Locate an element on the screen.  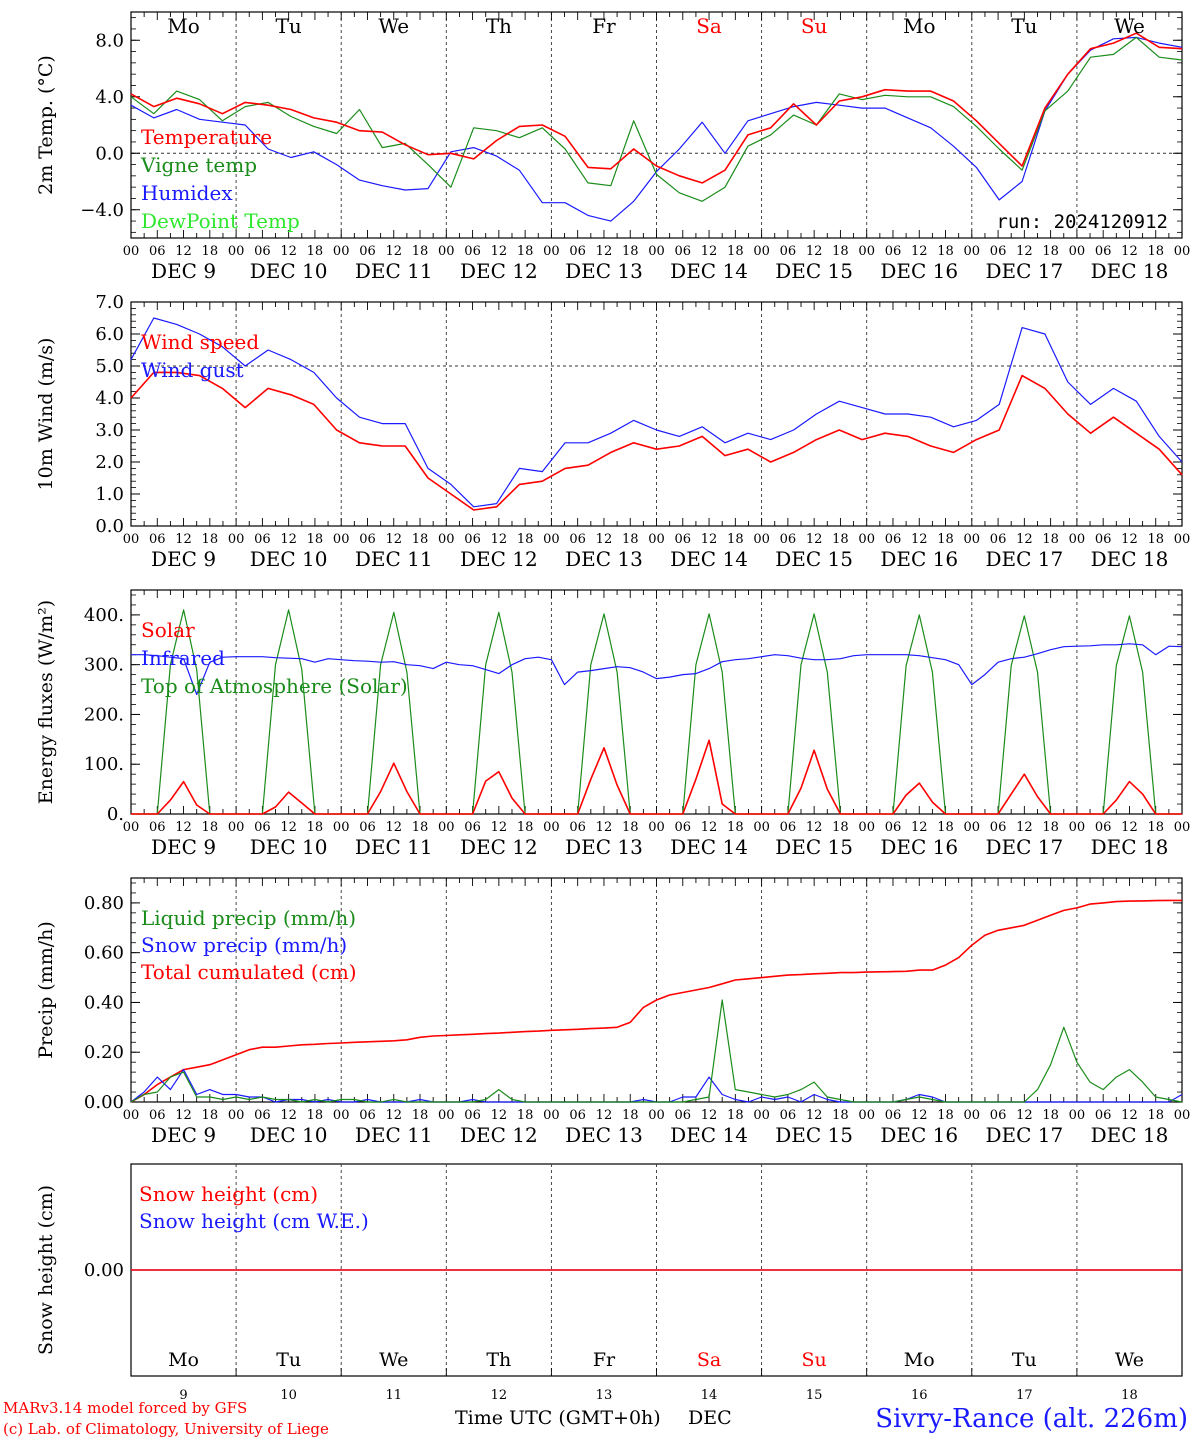
day-number-label: 17 is located at coordinates (1024, 1395).